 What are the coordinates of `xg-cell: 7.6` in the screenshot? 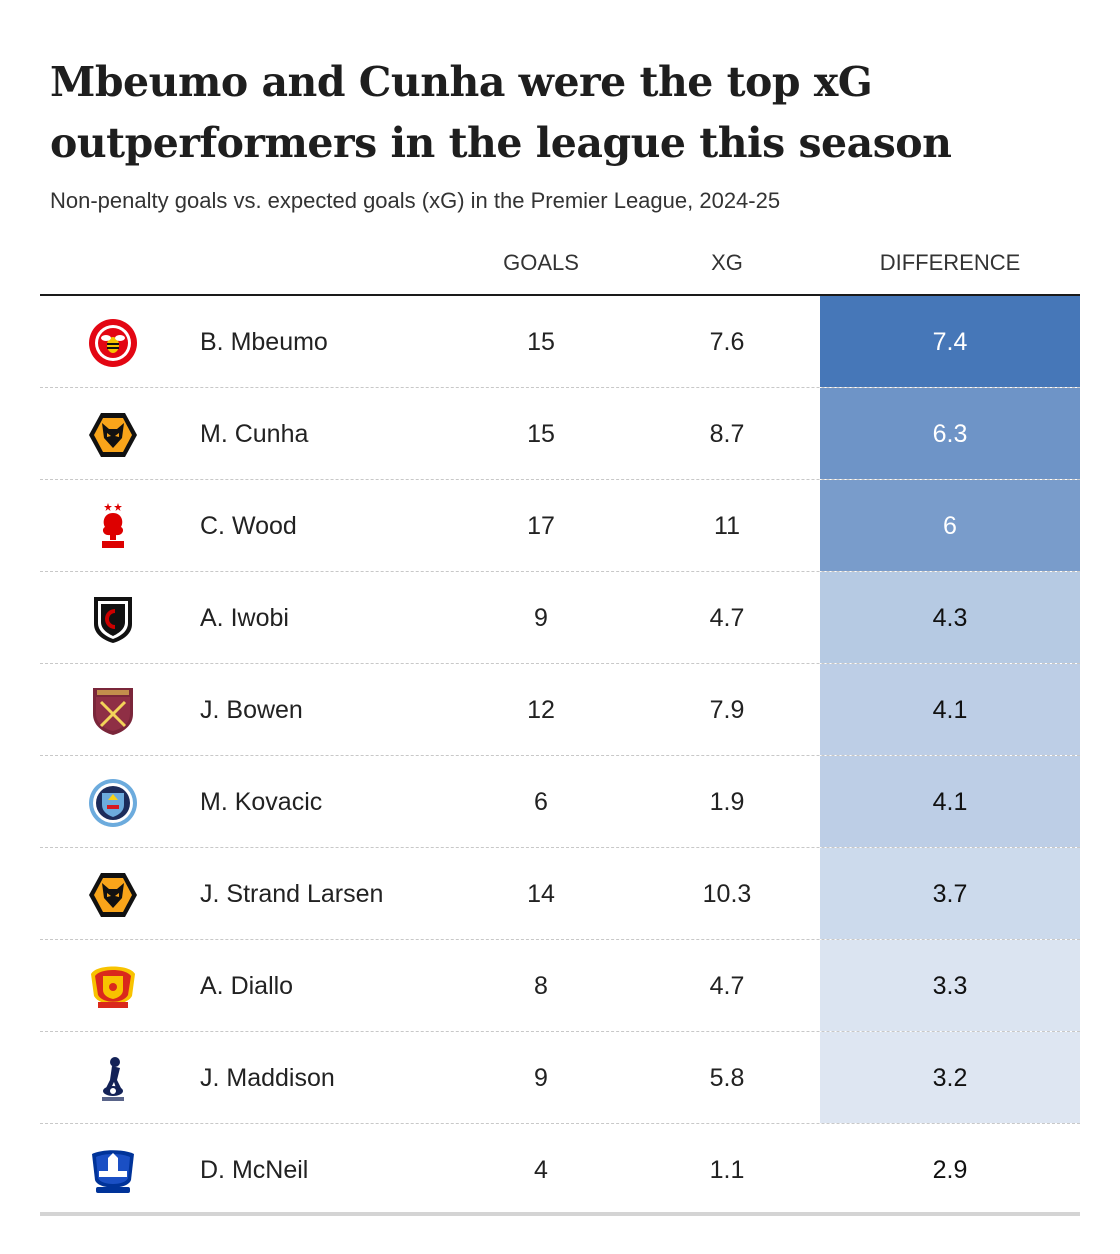 It's located at (727, 342).